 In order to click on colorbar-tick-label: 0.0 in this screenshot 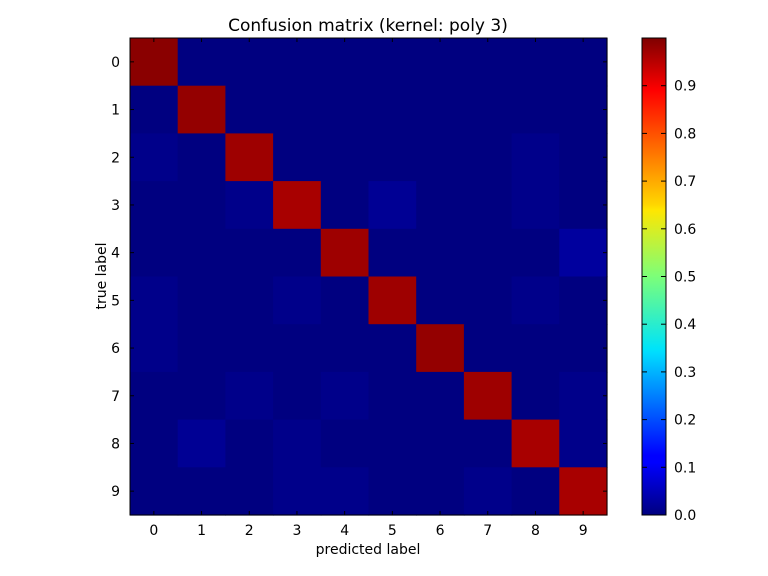, I will do `click(685, 516)`.